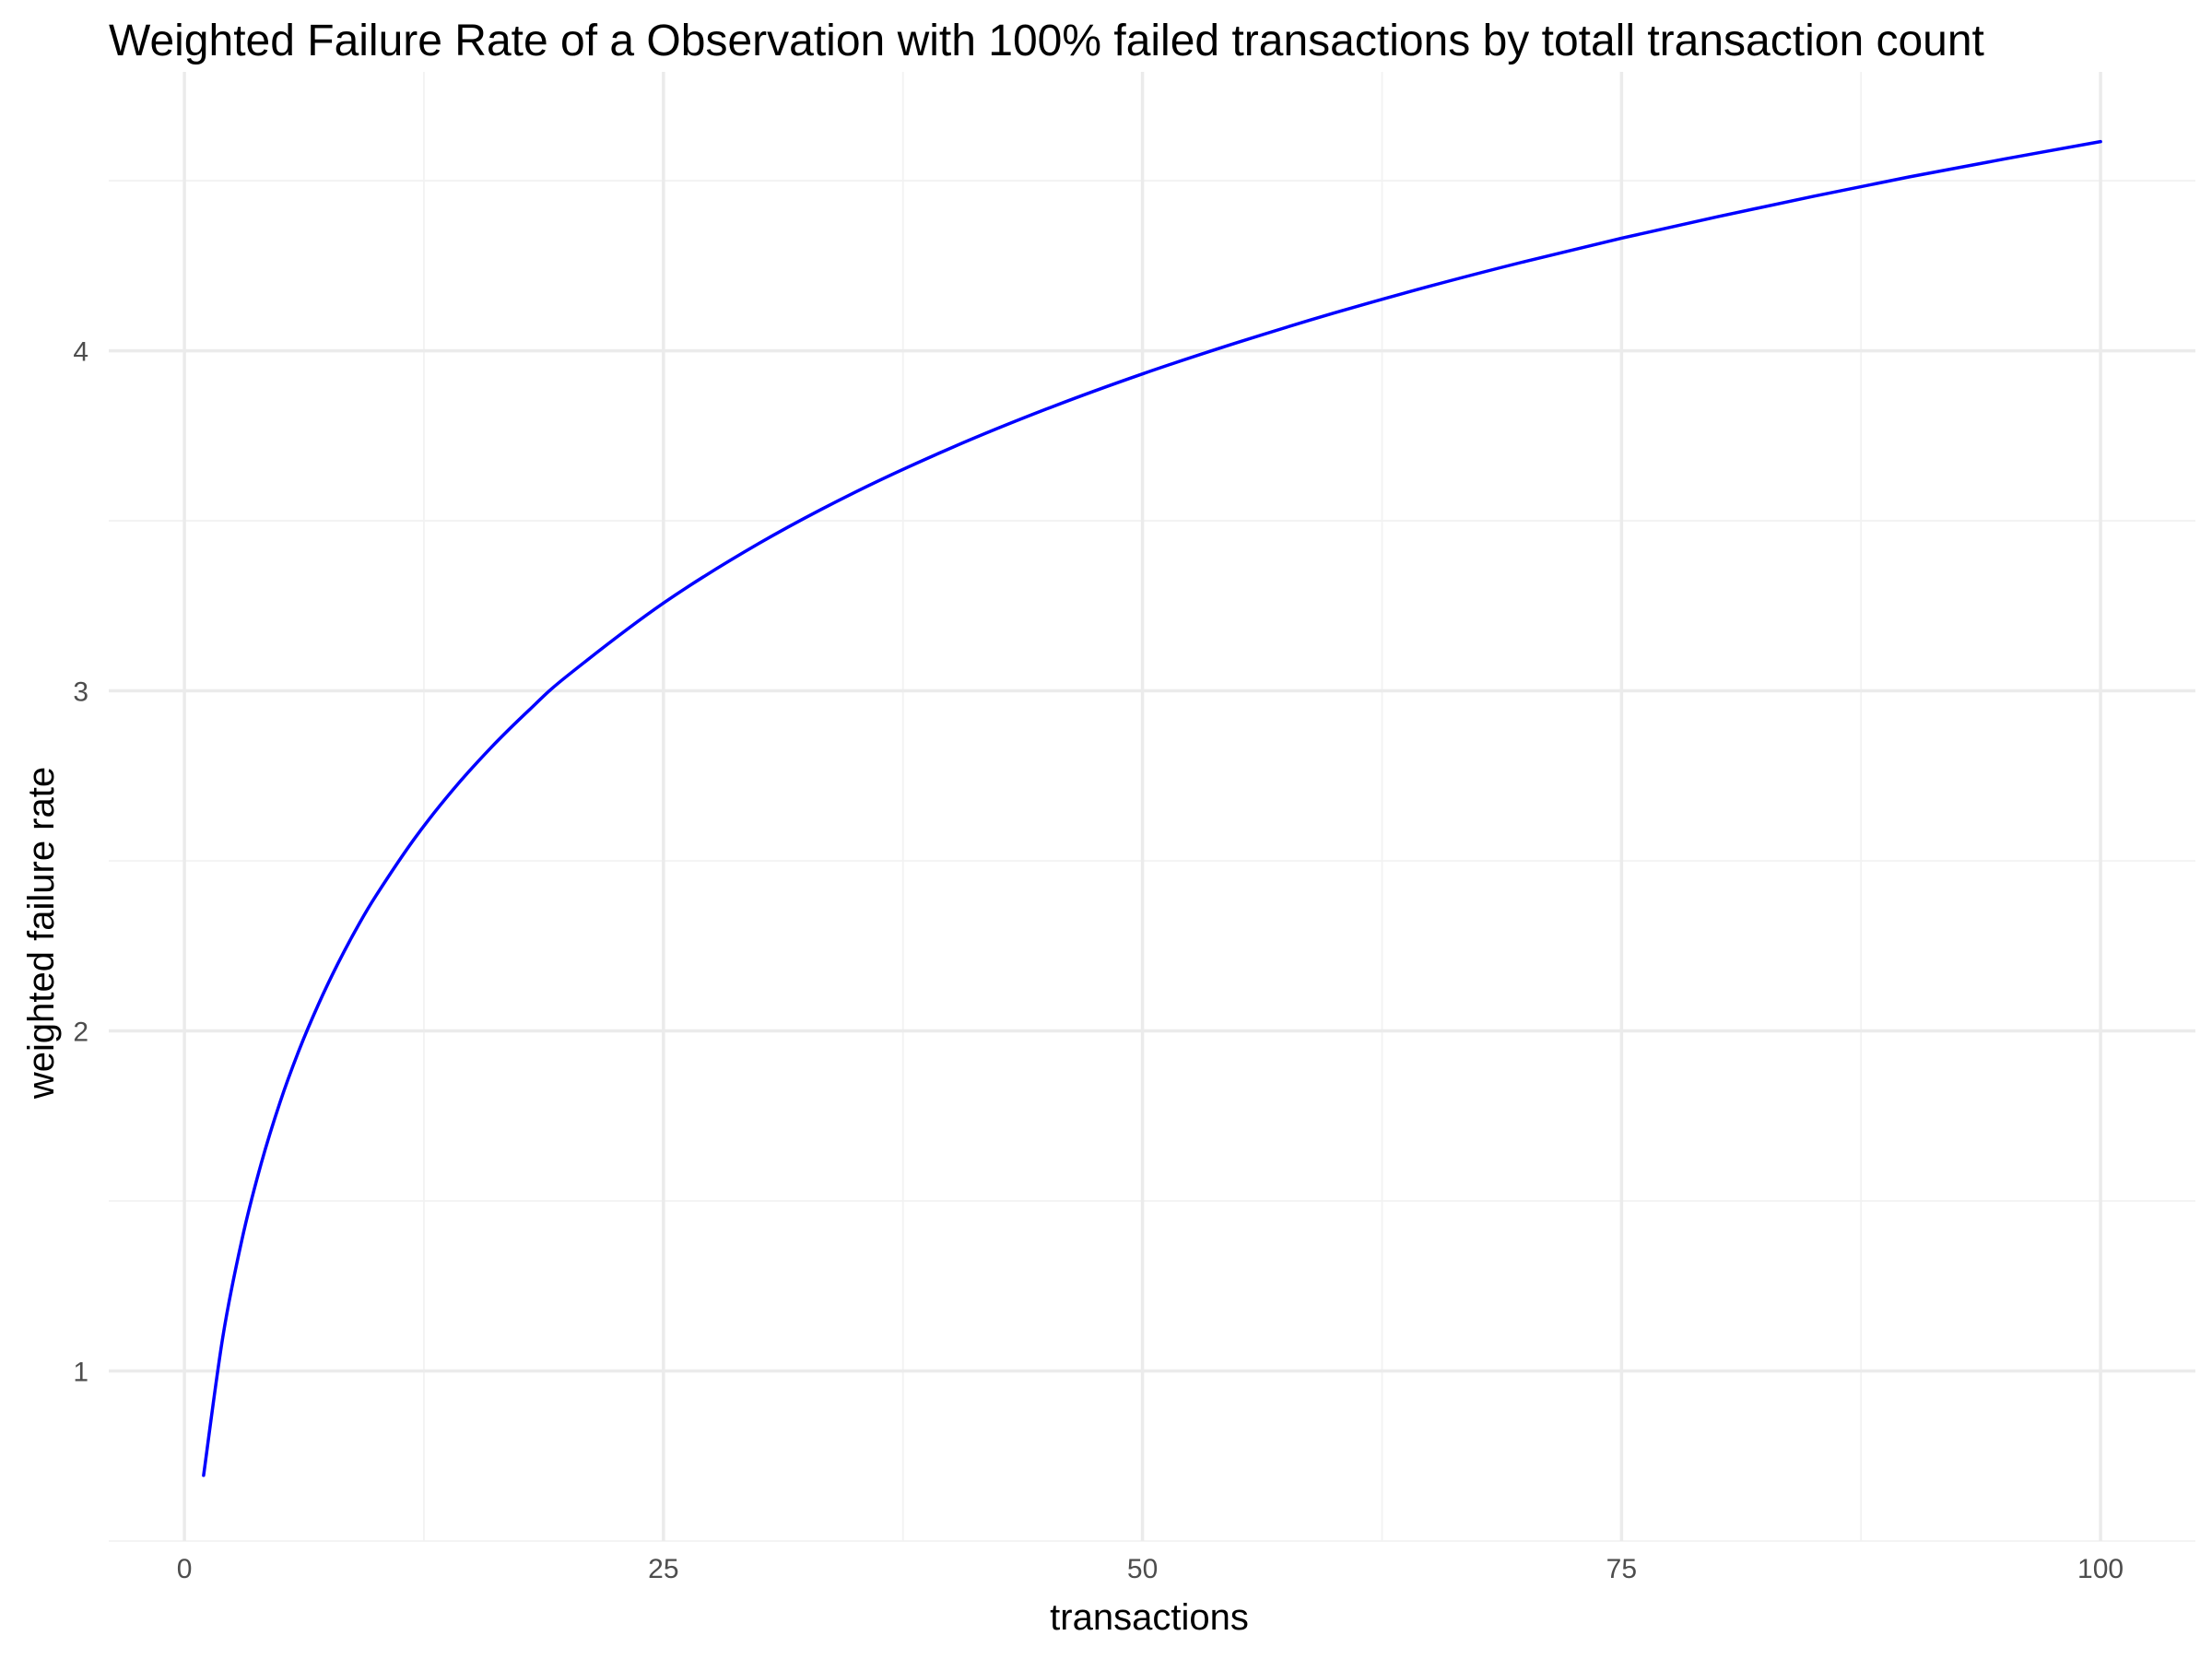 The height and width of the screenshot is (1659, 2212). What do you see at coordinates (185, 1569) in the screenshot?
I see `x-tick-label: 0` at bounding box center [185, 1569].